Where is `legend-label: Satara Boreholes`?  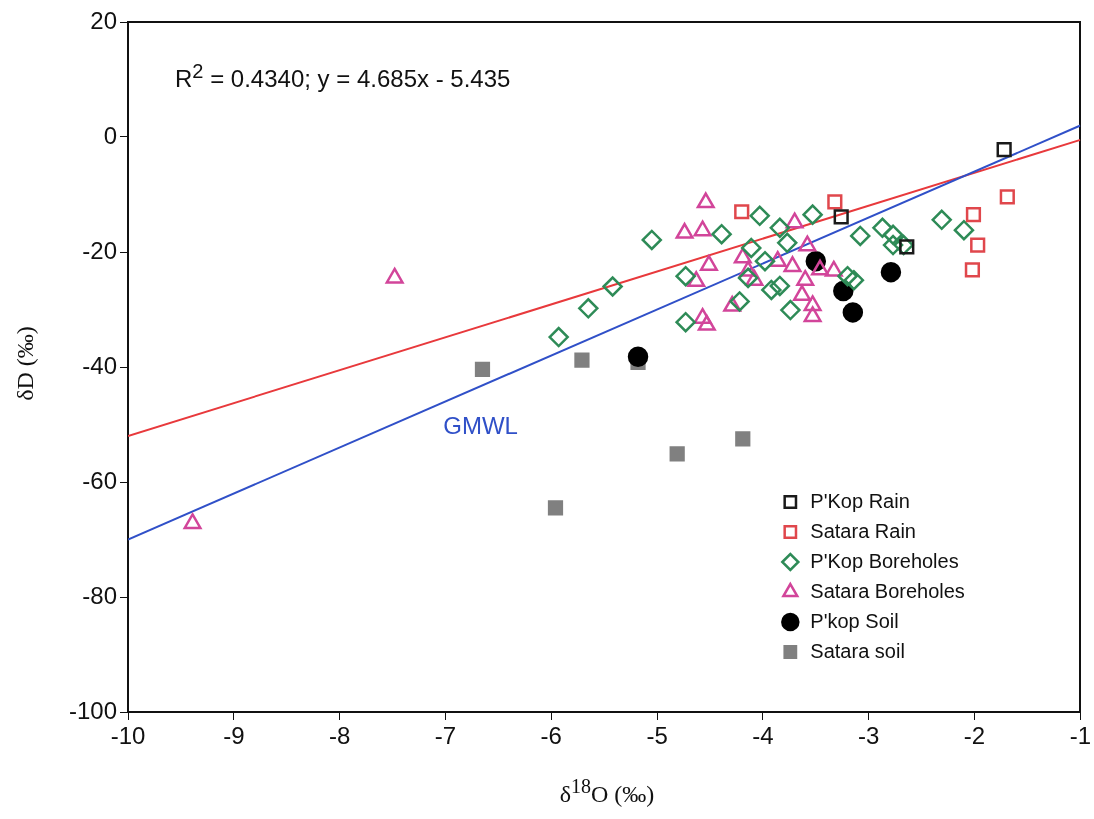 legend-label: Satara Boreholes is located at coordinates (887, 590).